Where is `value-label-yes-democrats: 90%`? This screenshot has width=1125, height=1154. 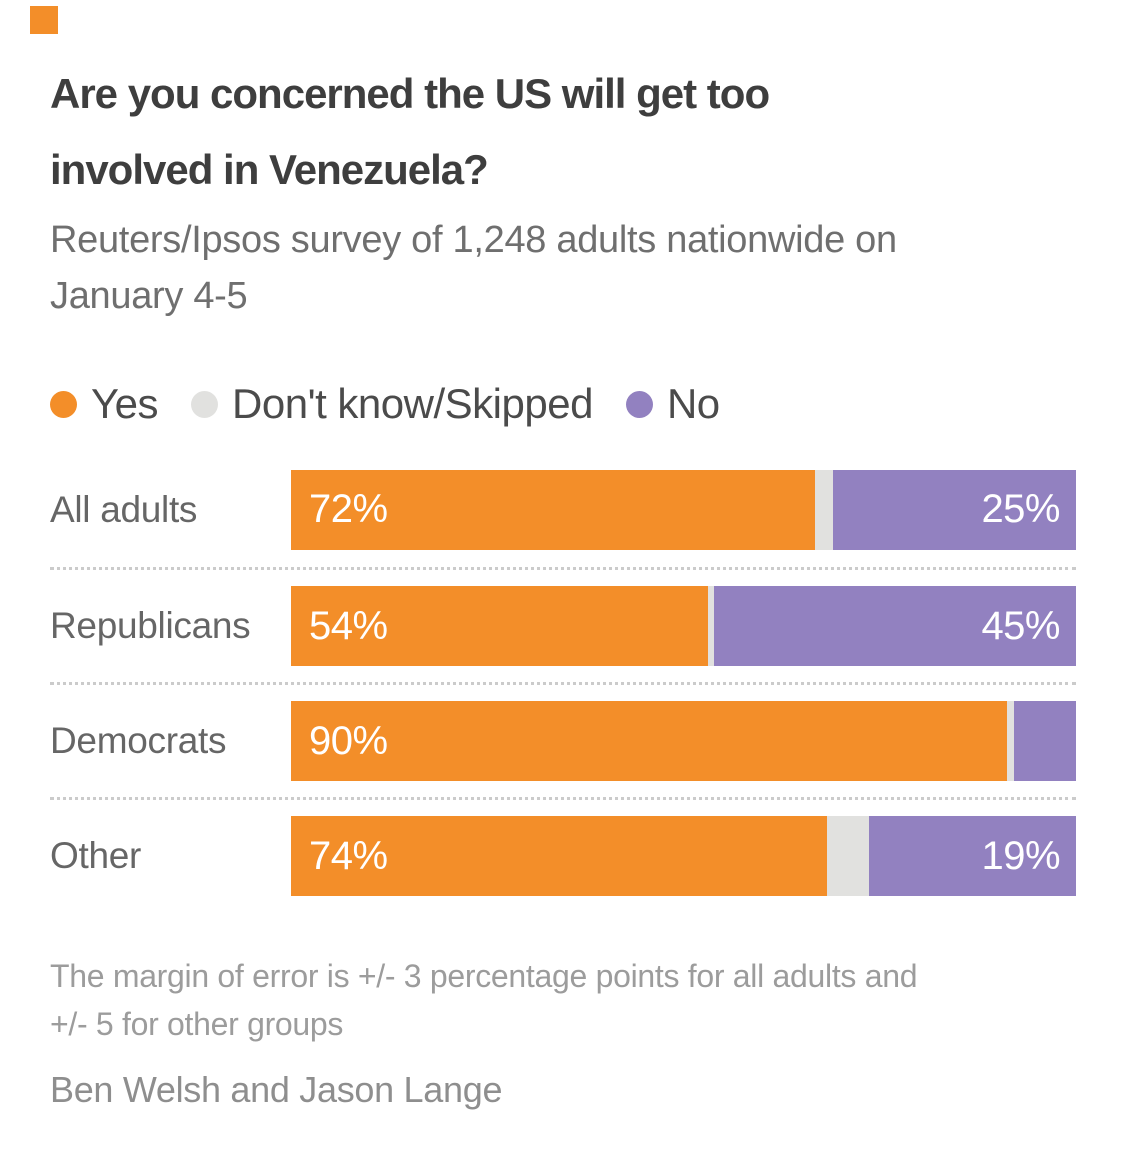
value-label-yes-democrats: 90% is located at coordinates (348, 740).